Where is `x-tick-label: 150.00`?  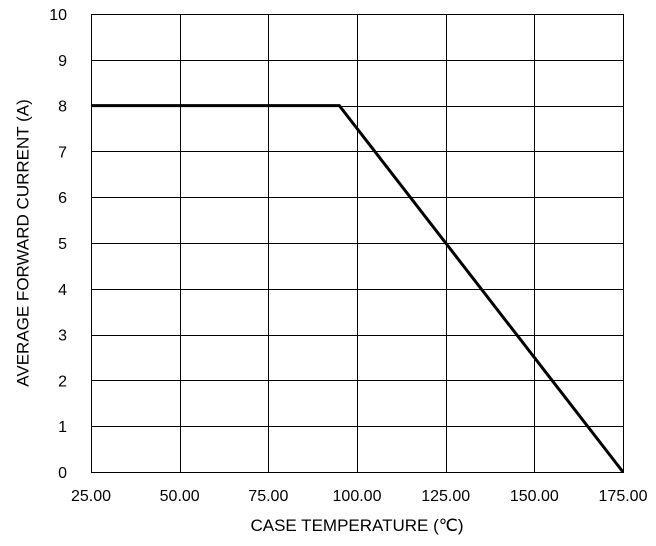
x-tick-label: 150.00 is located at coordinates (534, 496).